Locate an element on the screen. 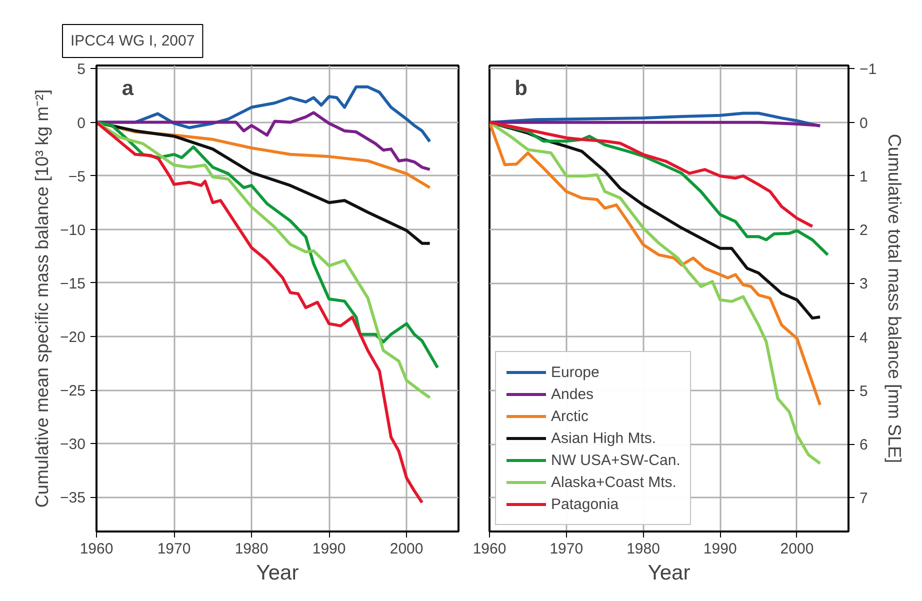  y-tick-label: 6 is located at coordinates (864, 445).